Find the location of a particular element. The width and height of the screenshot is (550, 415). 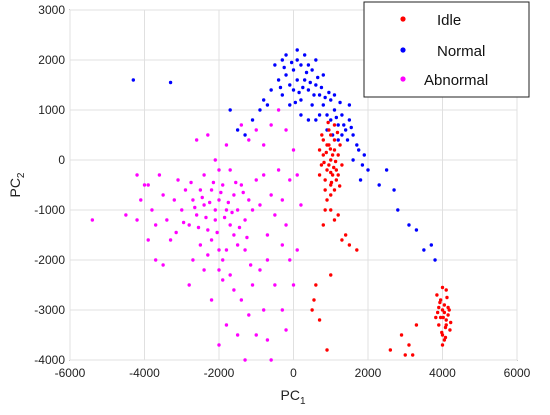

y-tick-label: -4000 is located at coordinates (49, 360).